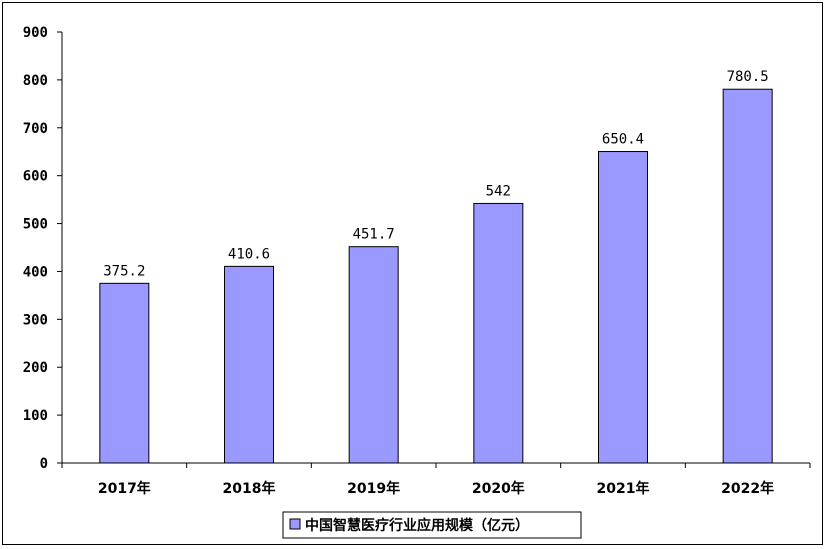  I want to click on y-tick-label: 0, so click(44, 464).